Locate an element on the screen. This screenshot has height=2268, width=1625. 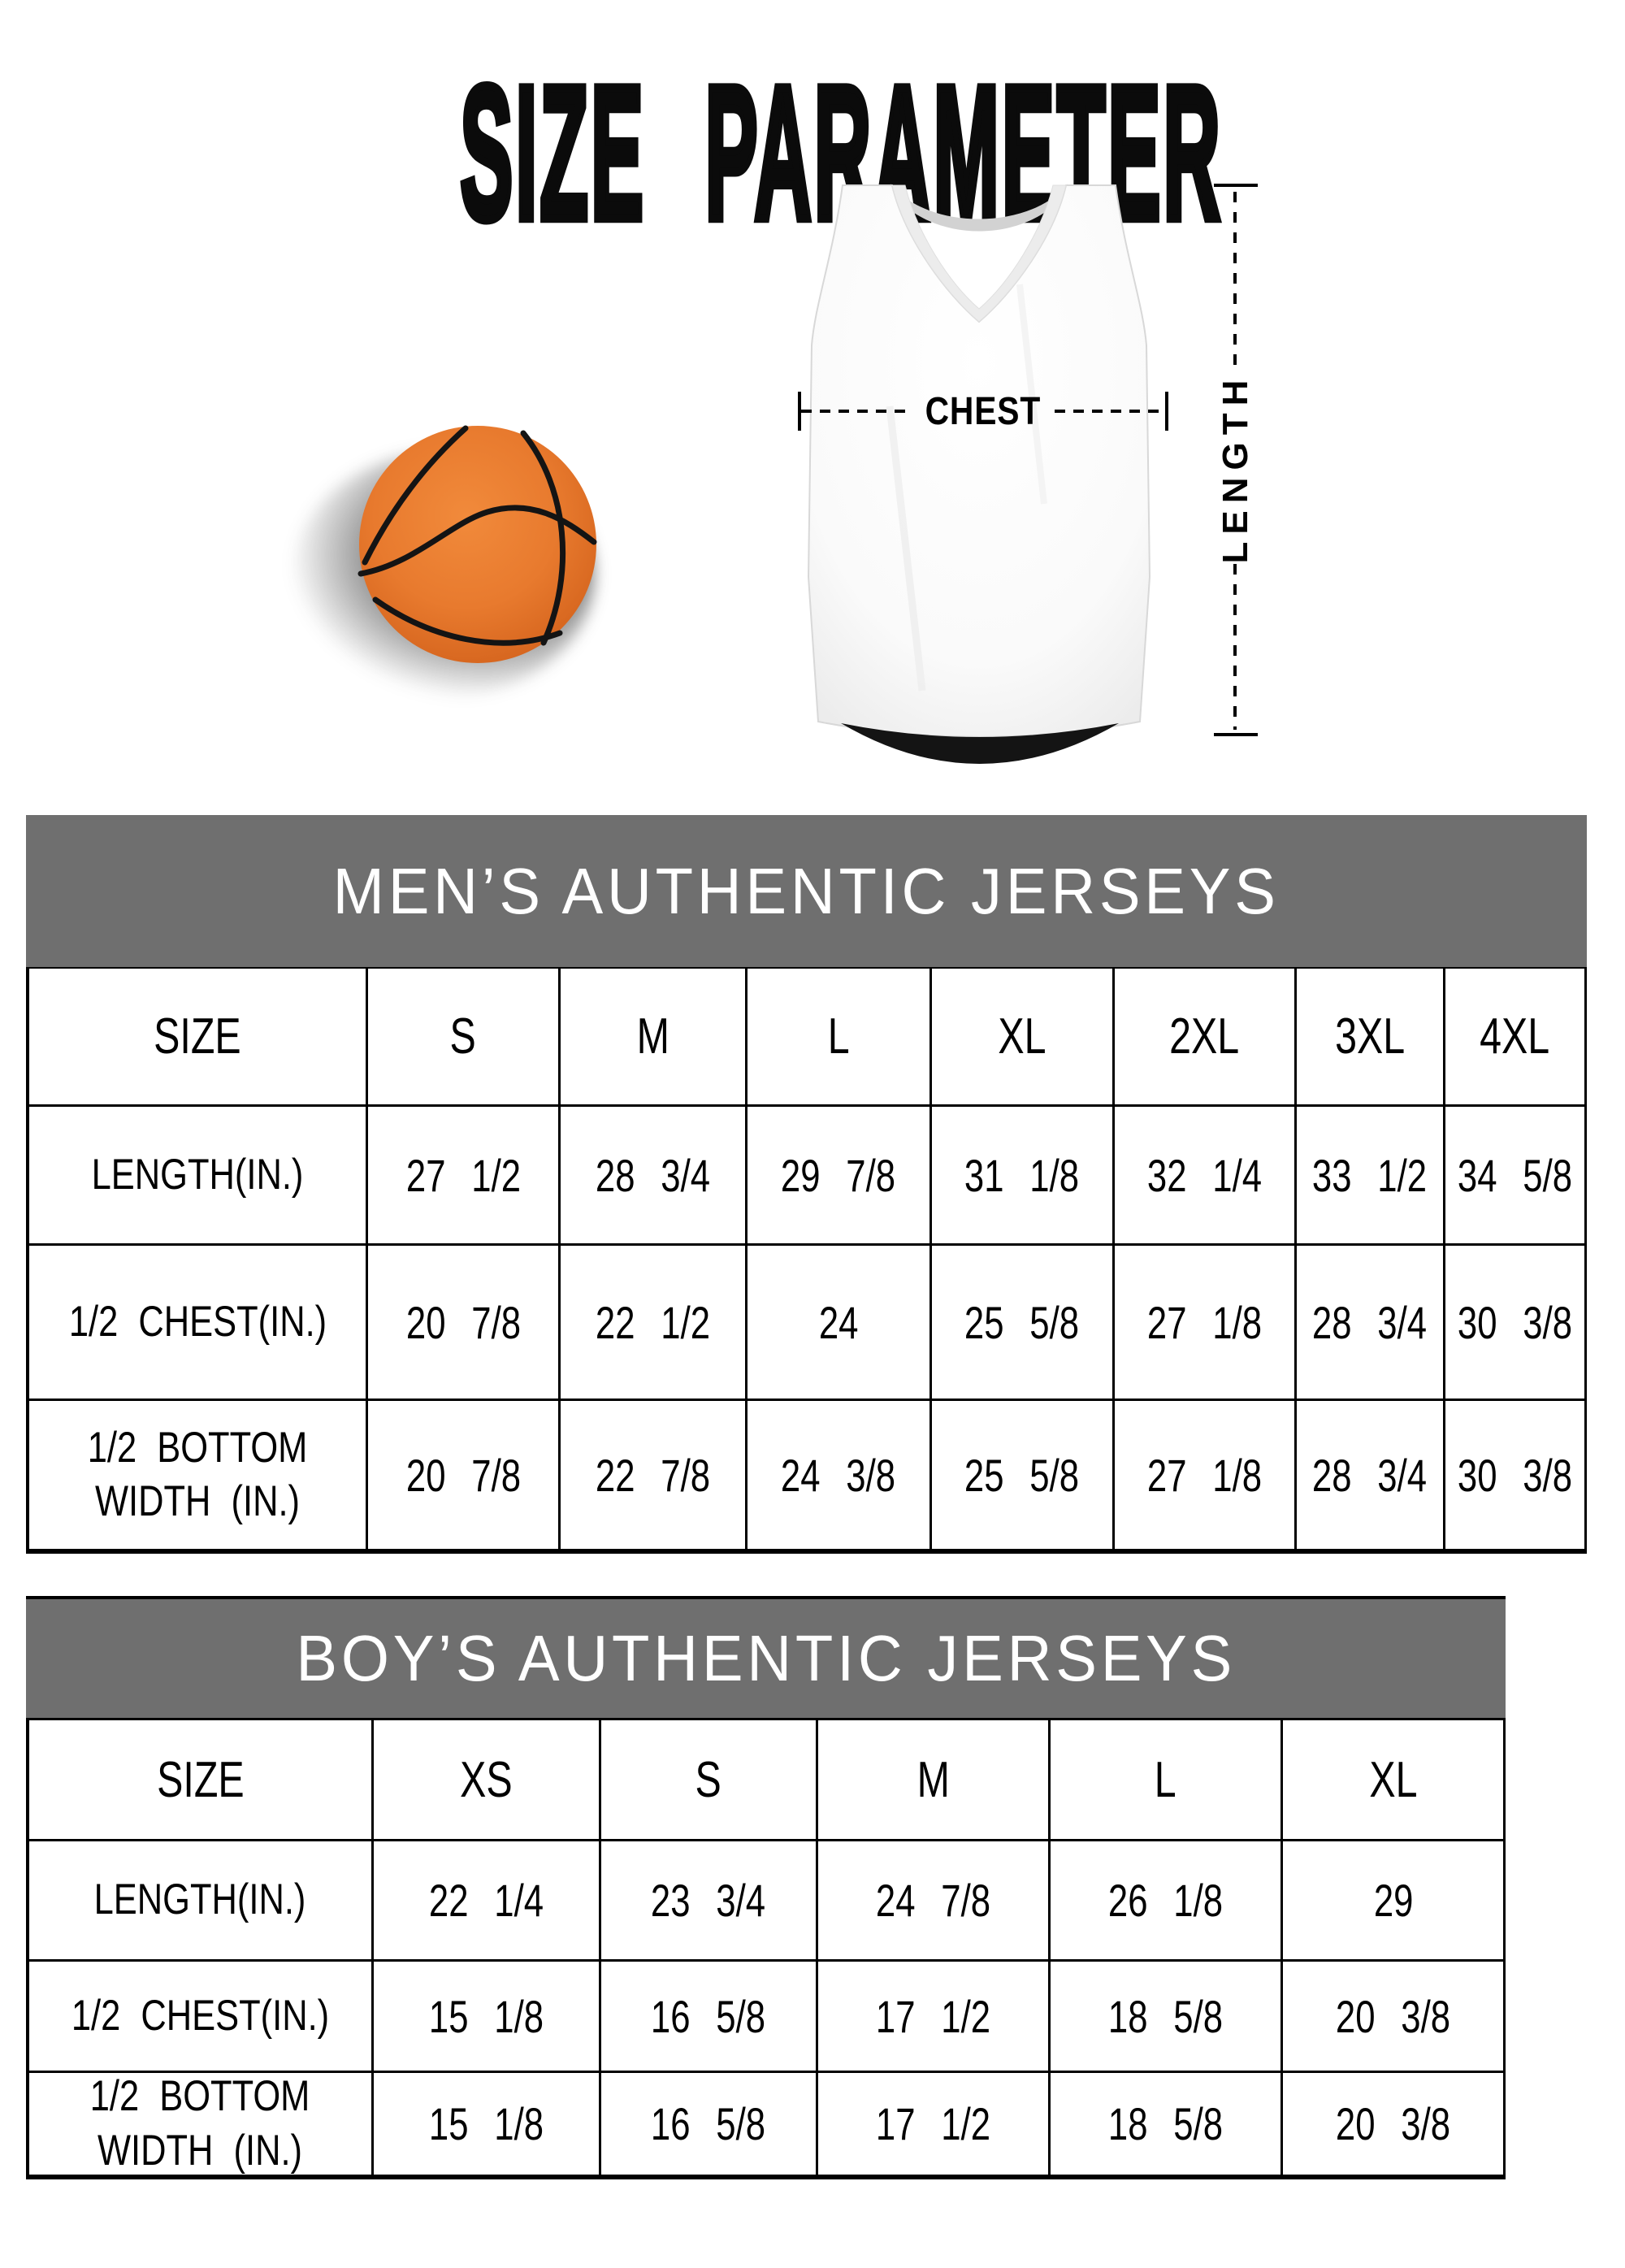
boys-table-title: BOY’S AUTHENTIC JERSEYS is located at coordinates (766, 1658).